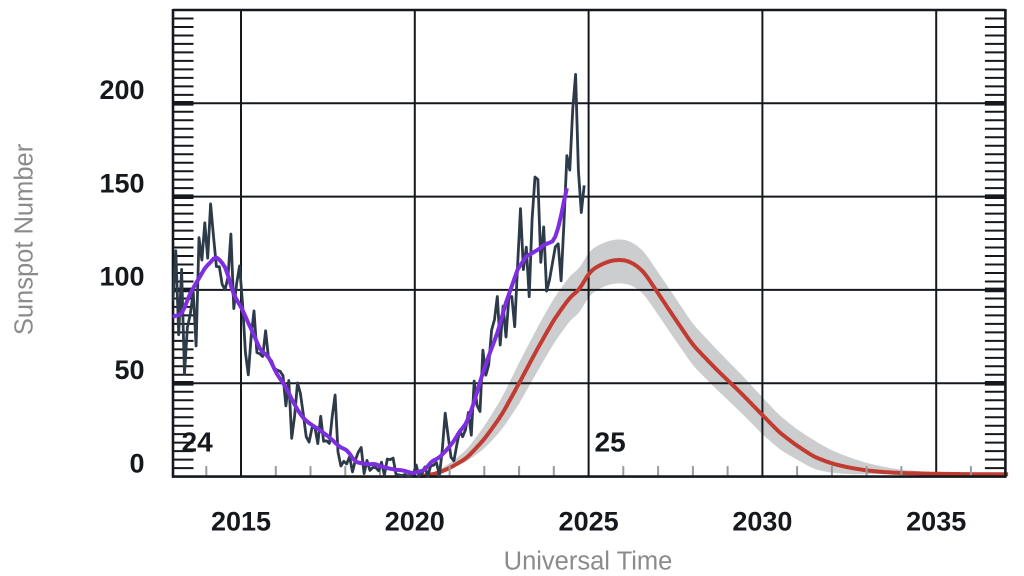 This screenshot has width=1024, height=576. Describe the element at coordinates (121, 183) in the screenshot. I see `svg-text: 150` at that location.